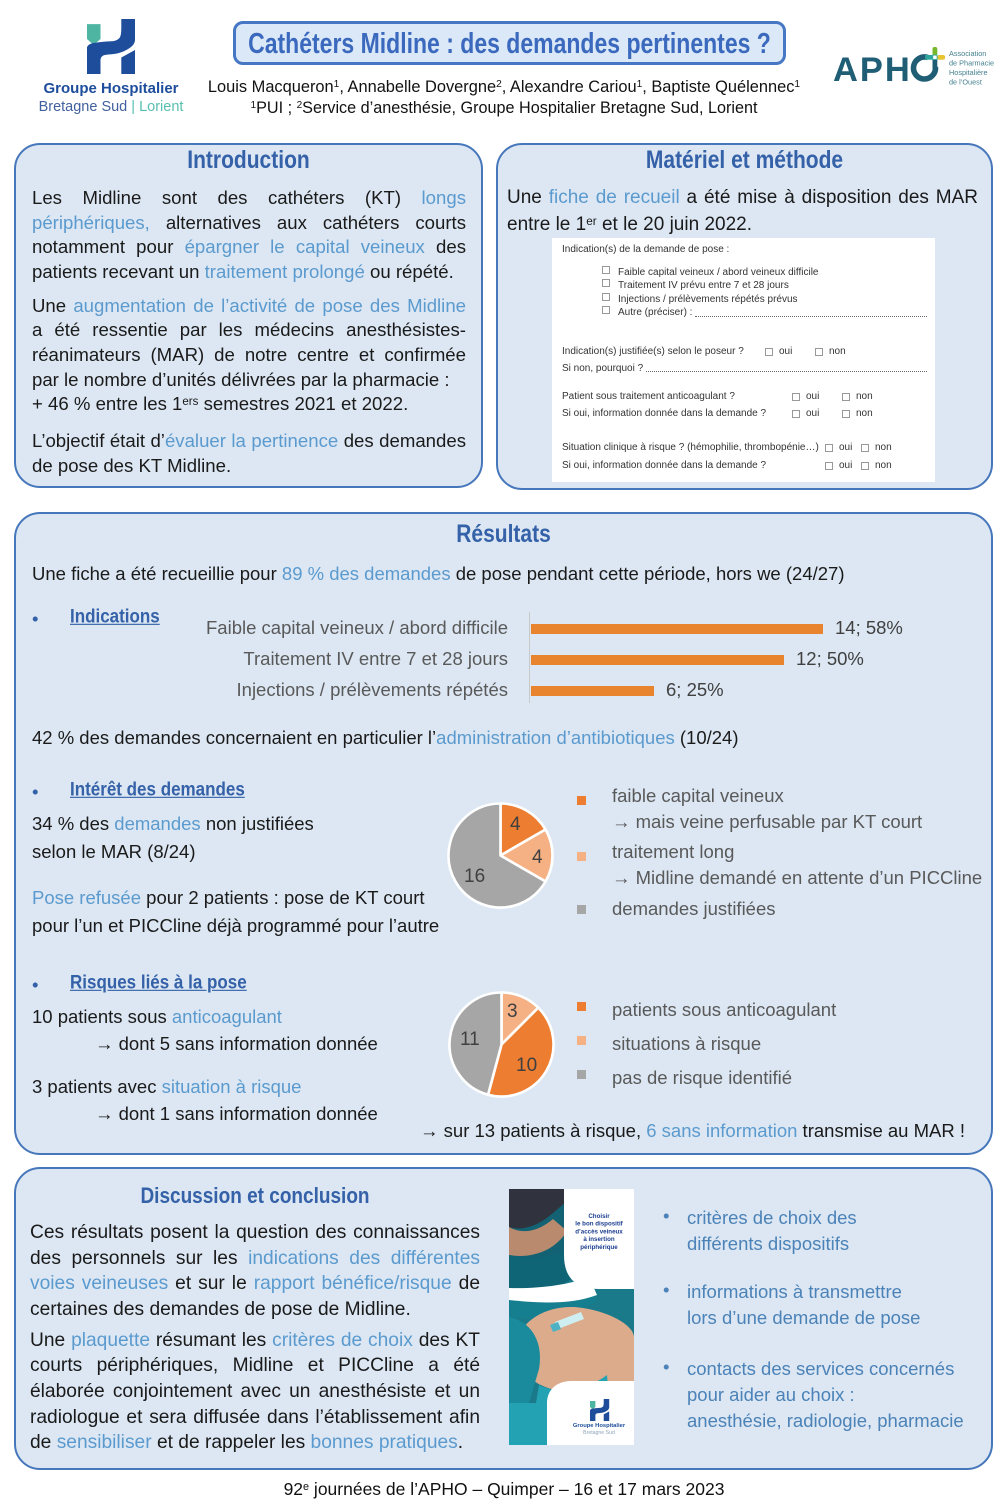 The width and height of the screenshot is (1008, 1512). What do you see at coordinates (965, 82) in the screenshot?
I see `svg-text: de l’Ouest` at bounding box center [965, 82].